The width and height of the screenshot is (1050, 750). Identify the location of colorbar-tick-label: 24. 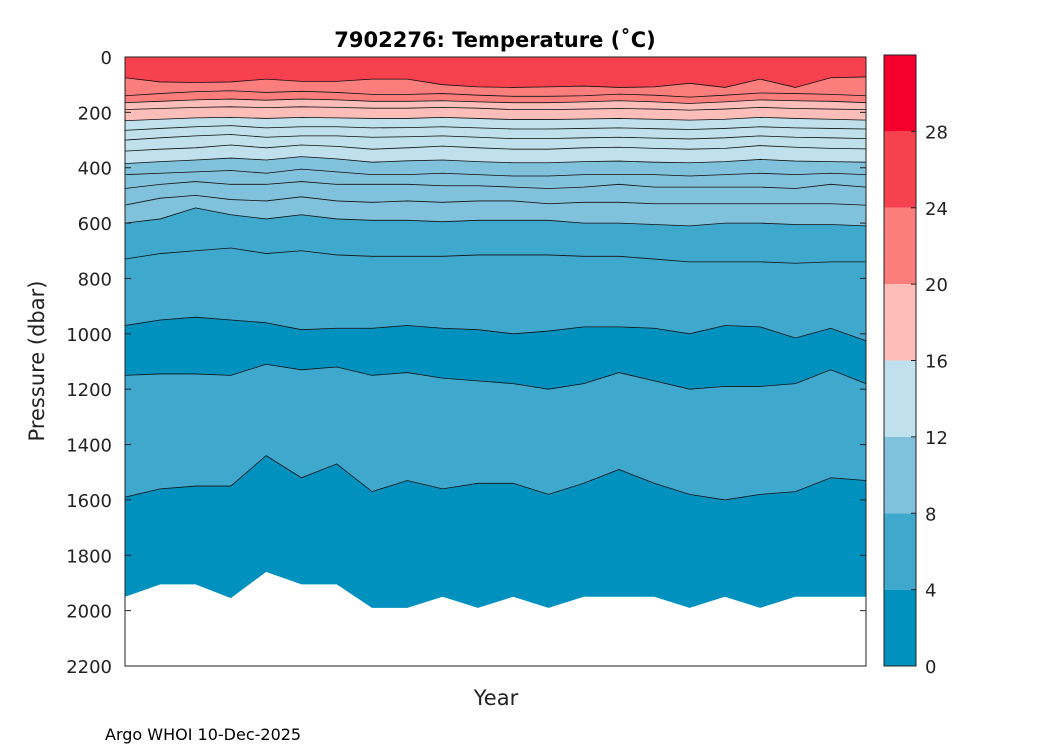
(936, 209).